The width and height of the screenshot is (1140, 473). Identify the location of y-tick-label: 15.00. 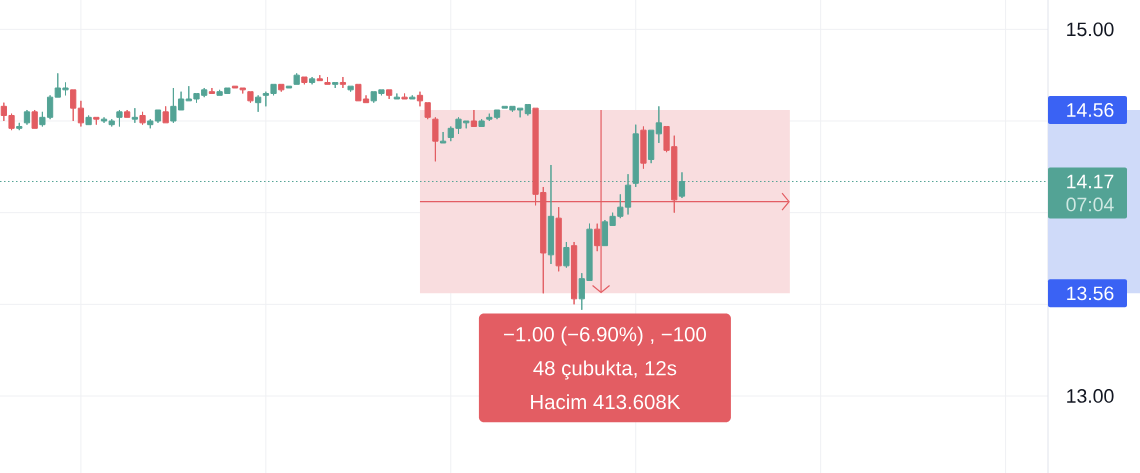
(1090, 29).